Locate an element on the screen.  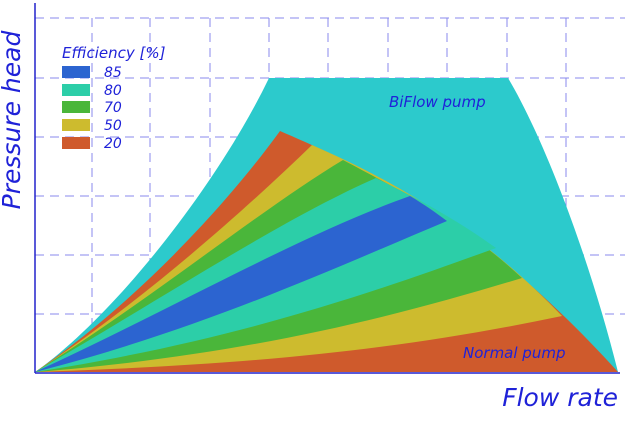
legend-label-50: 50 is located at coordinates (113, 126).